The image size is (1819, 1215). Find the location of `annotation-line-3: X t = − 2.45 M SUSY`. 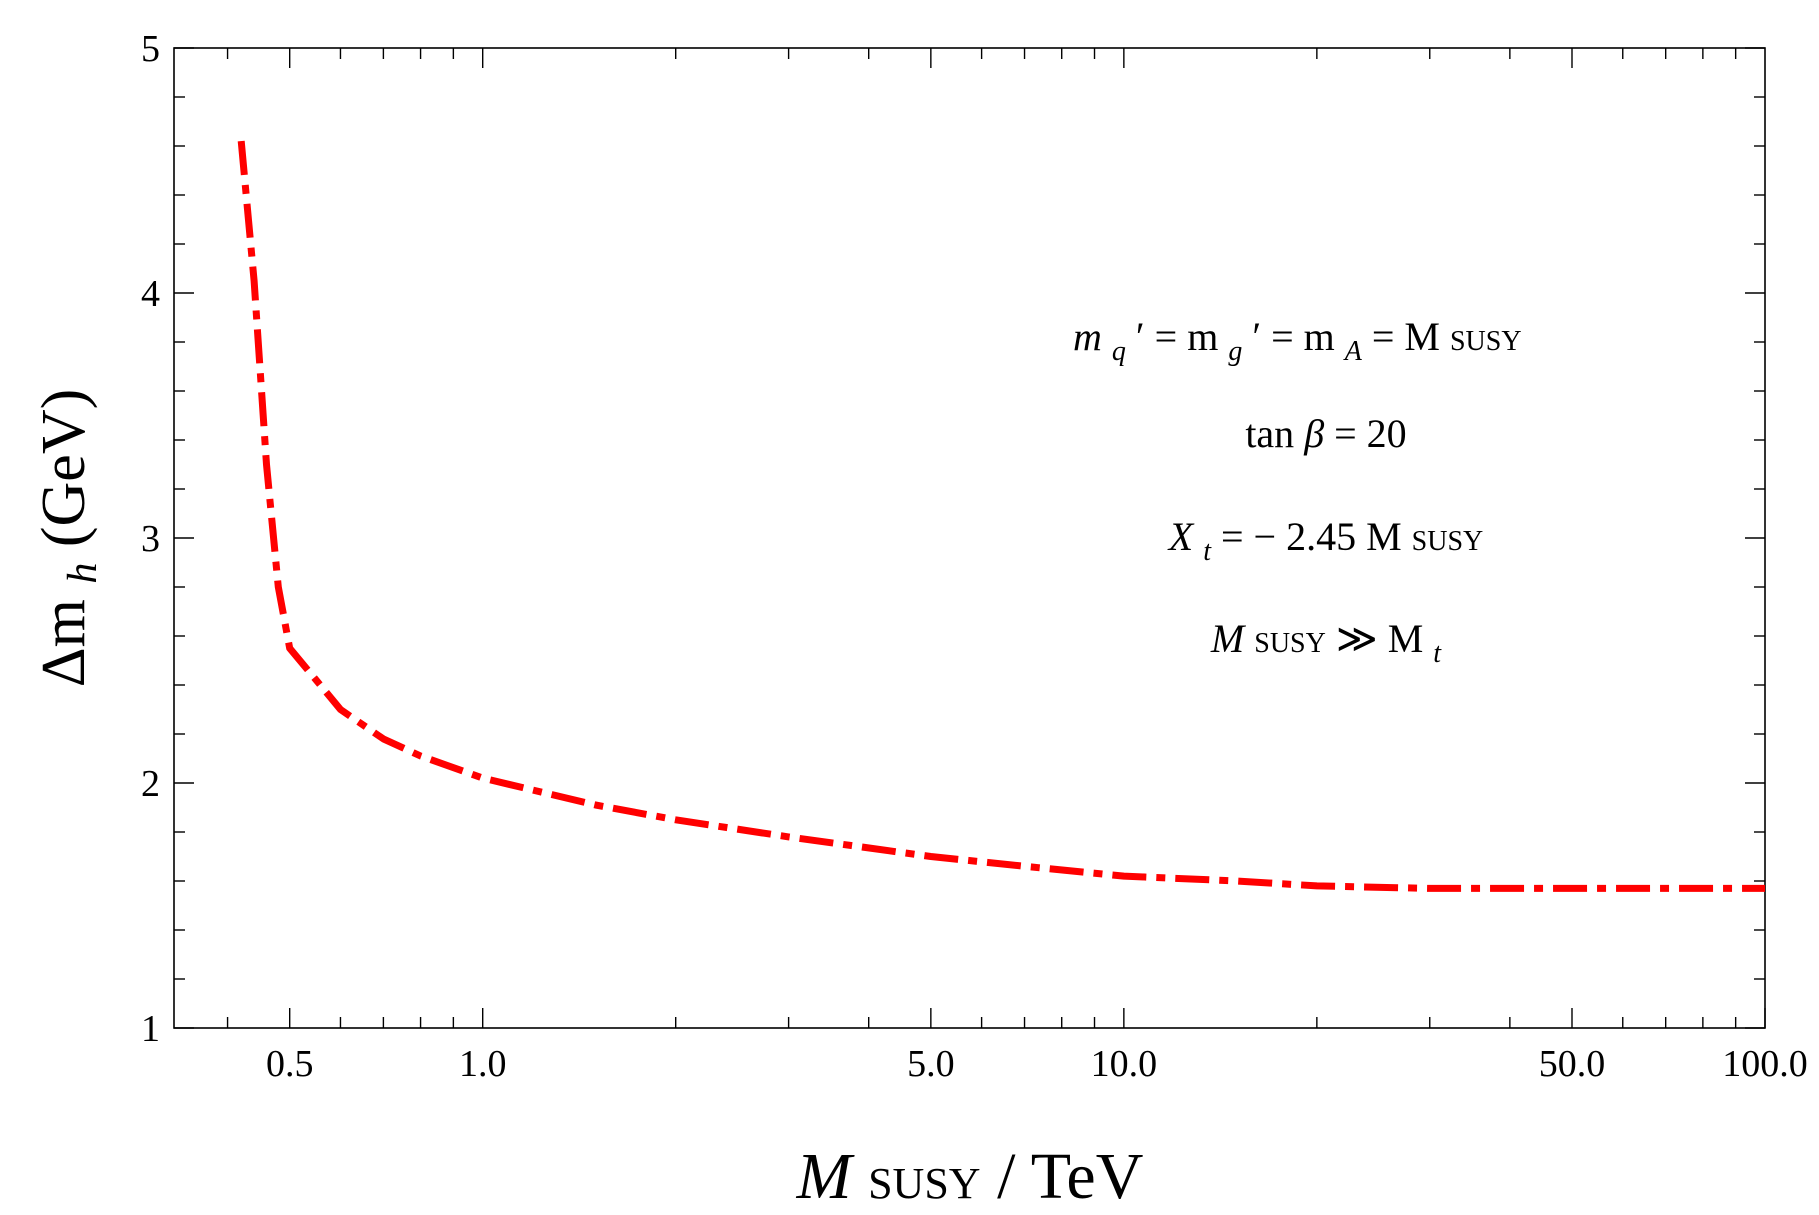

annotation-line-3: X t = − 2.45 M SUSY is located at coordinates (1325, 541).